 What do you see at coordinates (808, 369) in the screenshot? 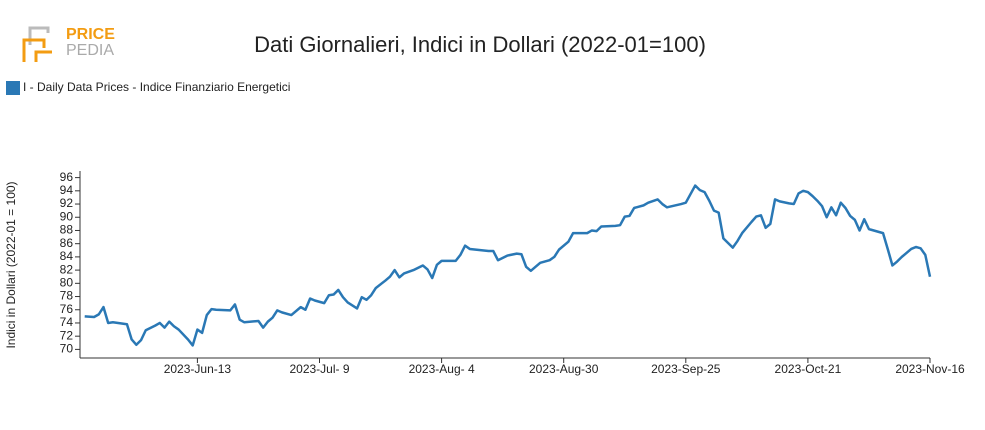
I see `x-tick-label: 2023-Oct-21` at bounding box center [808, 369].